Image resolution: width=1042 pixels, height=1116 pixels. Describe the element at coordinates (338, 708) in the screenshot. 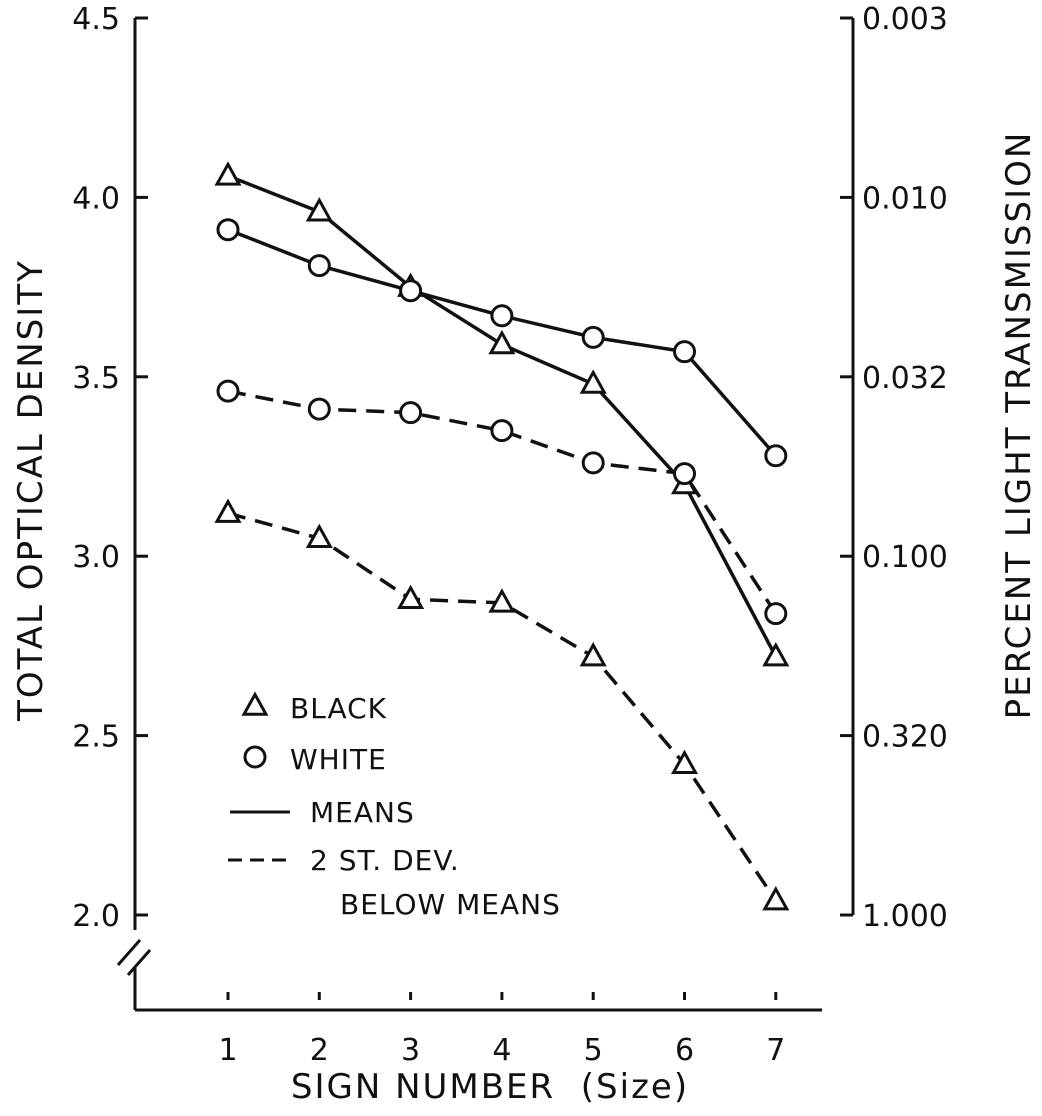

I see `legend-label: BLACK` at that location.